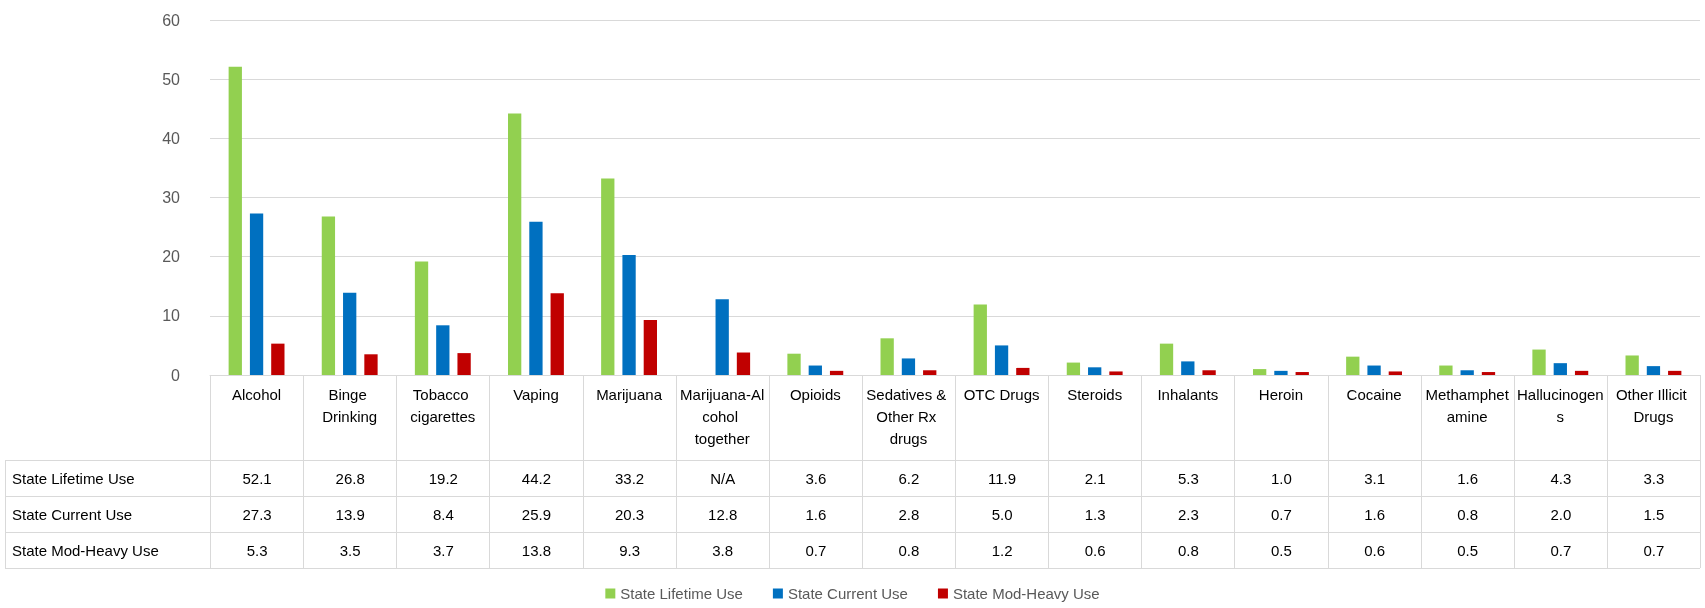 The height and width of the screenshot is (608, 1705). Describe the element at coordinates (1188, 394) in the screenshot. I see `x-tick-label: Inhalants` at that location.